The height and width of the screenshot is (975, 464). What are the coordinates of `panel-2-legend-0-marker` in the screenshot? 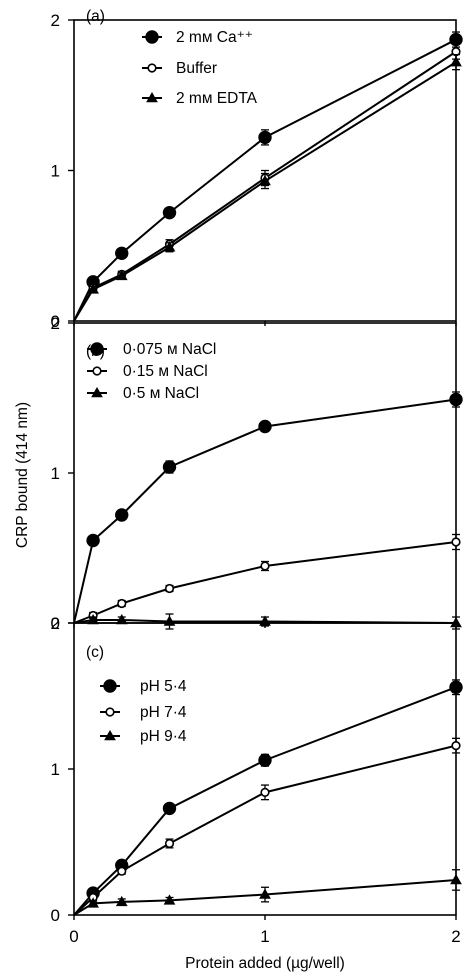 It's located at (110, 686).